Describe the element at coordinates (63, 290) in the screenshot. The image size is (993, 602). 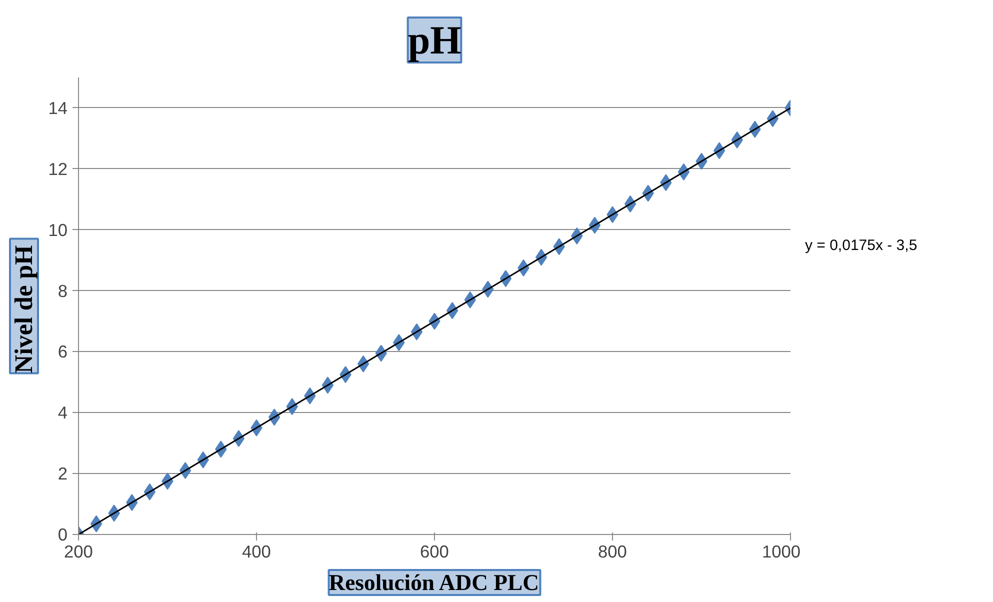
I see `y-tick-label: 8` at that location.